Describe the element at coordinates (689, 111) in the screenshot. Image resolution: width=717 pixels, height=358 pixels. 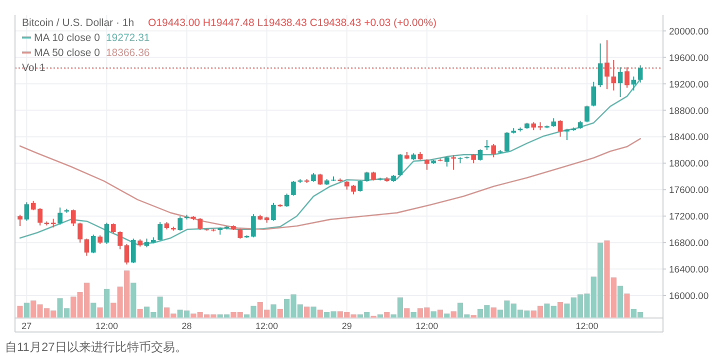
I see `y-tick-label: 18800.00` at that location.